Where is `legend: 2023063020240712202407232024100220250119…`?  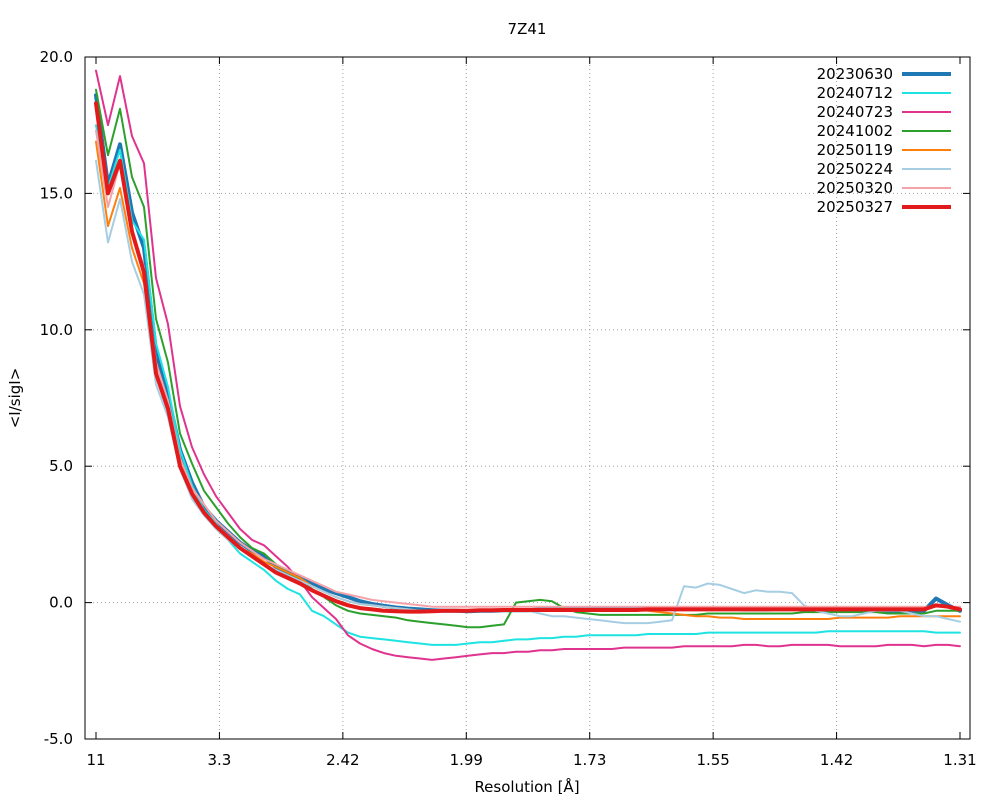
legend: 2023063020240712202407232024100220250119… is located at coordinates (884, 140).